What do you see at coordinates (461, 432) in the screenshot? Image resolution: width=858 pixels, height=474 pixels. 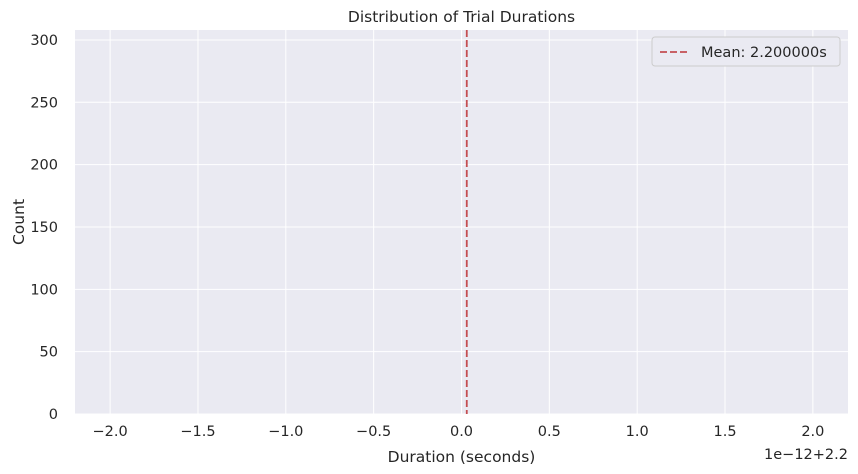 I see `x-tick-label: 0.0` at bounding box center [461, 432].